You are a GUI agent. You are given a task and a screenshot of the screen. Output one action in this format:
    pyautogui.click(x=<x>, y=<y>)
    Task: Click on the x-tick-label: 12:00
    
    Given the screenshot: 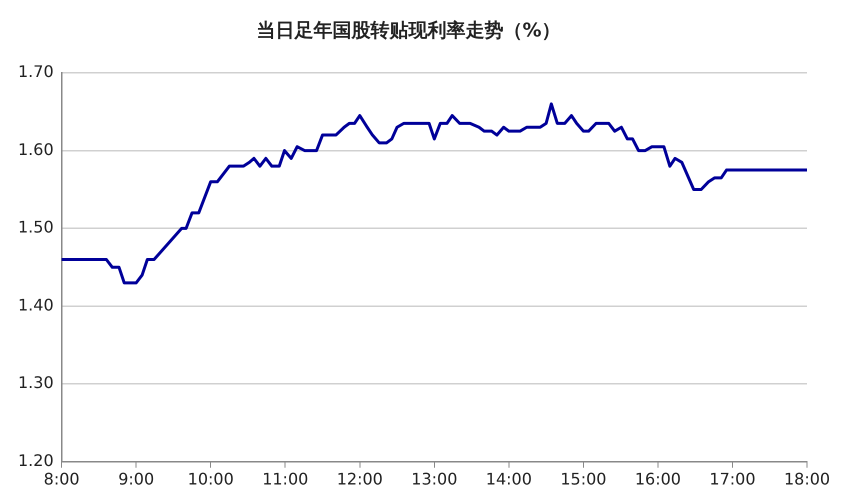 What is the action you would take?
    pyautogui.click(x=359, y=479)
    